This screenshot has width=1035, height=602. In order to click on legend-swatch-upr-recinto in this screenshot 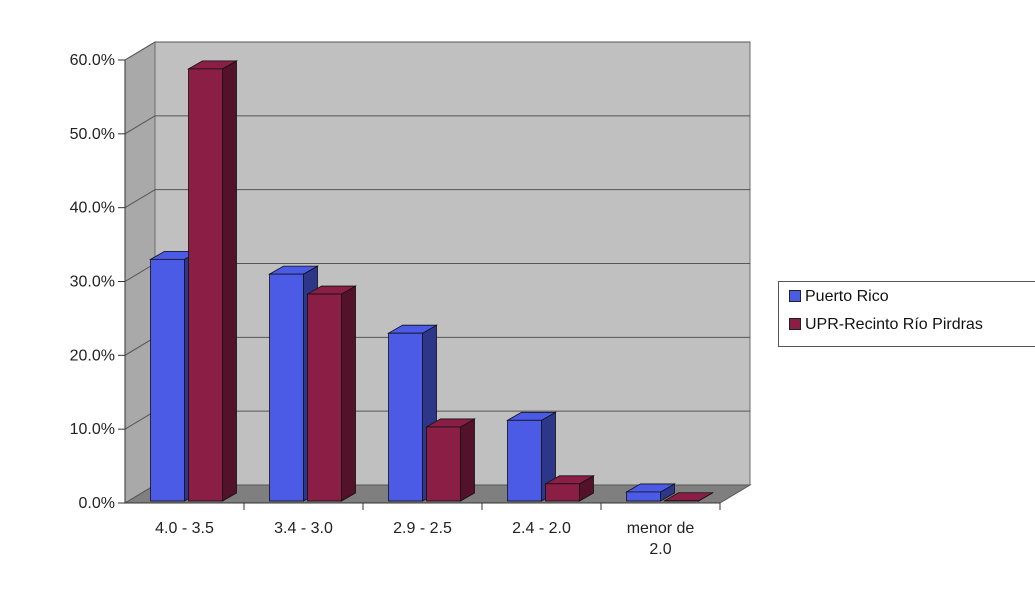, I will do `click(795, 324)`.